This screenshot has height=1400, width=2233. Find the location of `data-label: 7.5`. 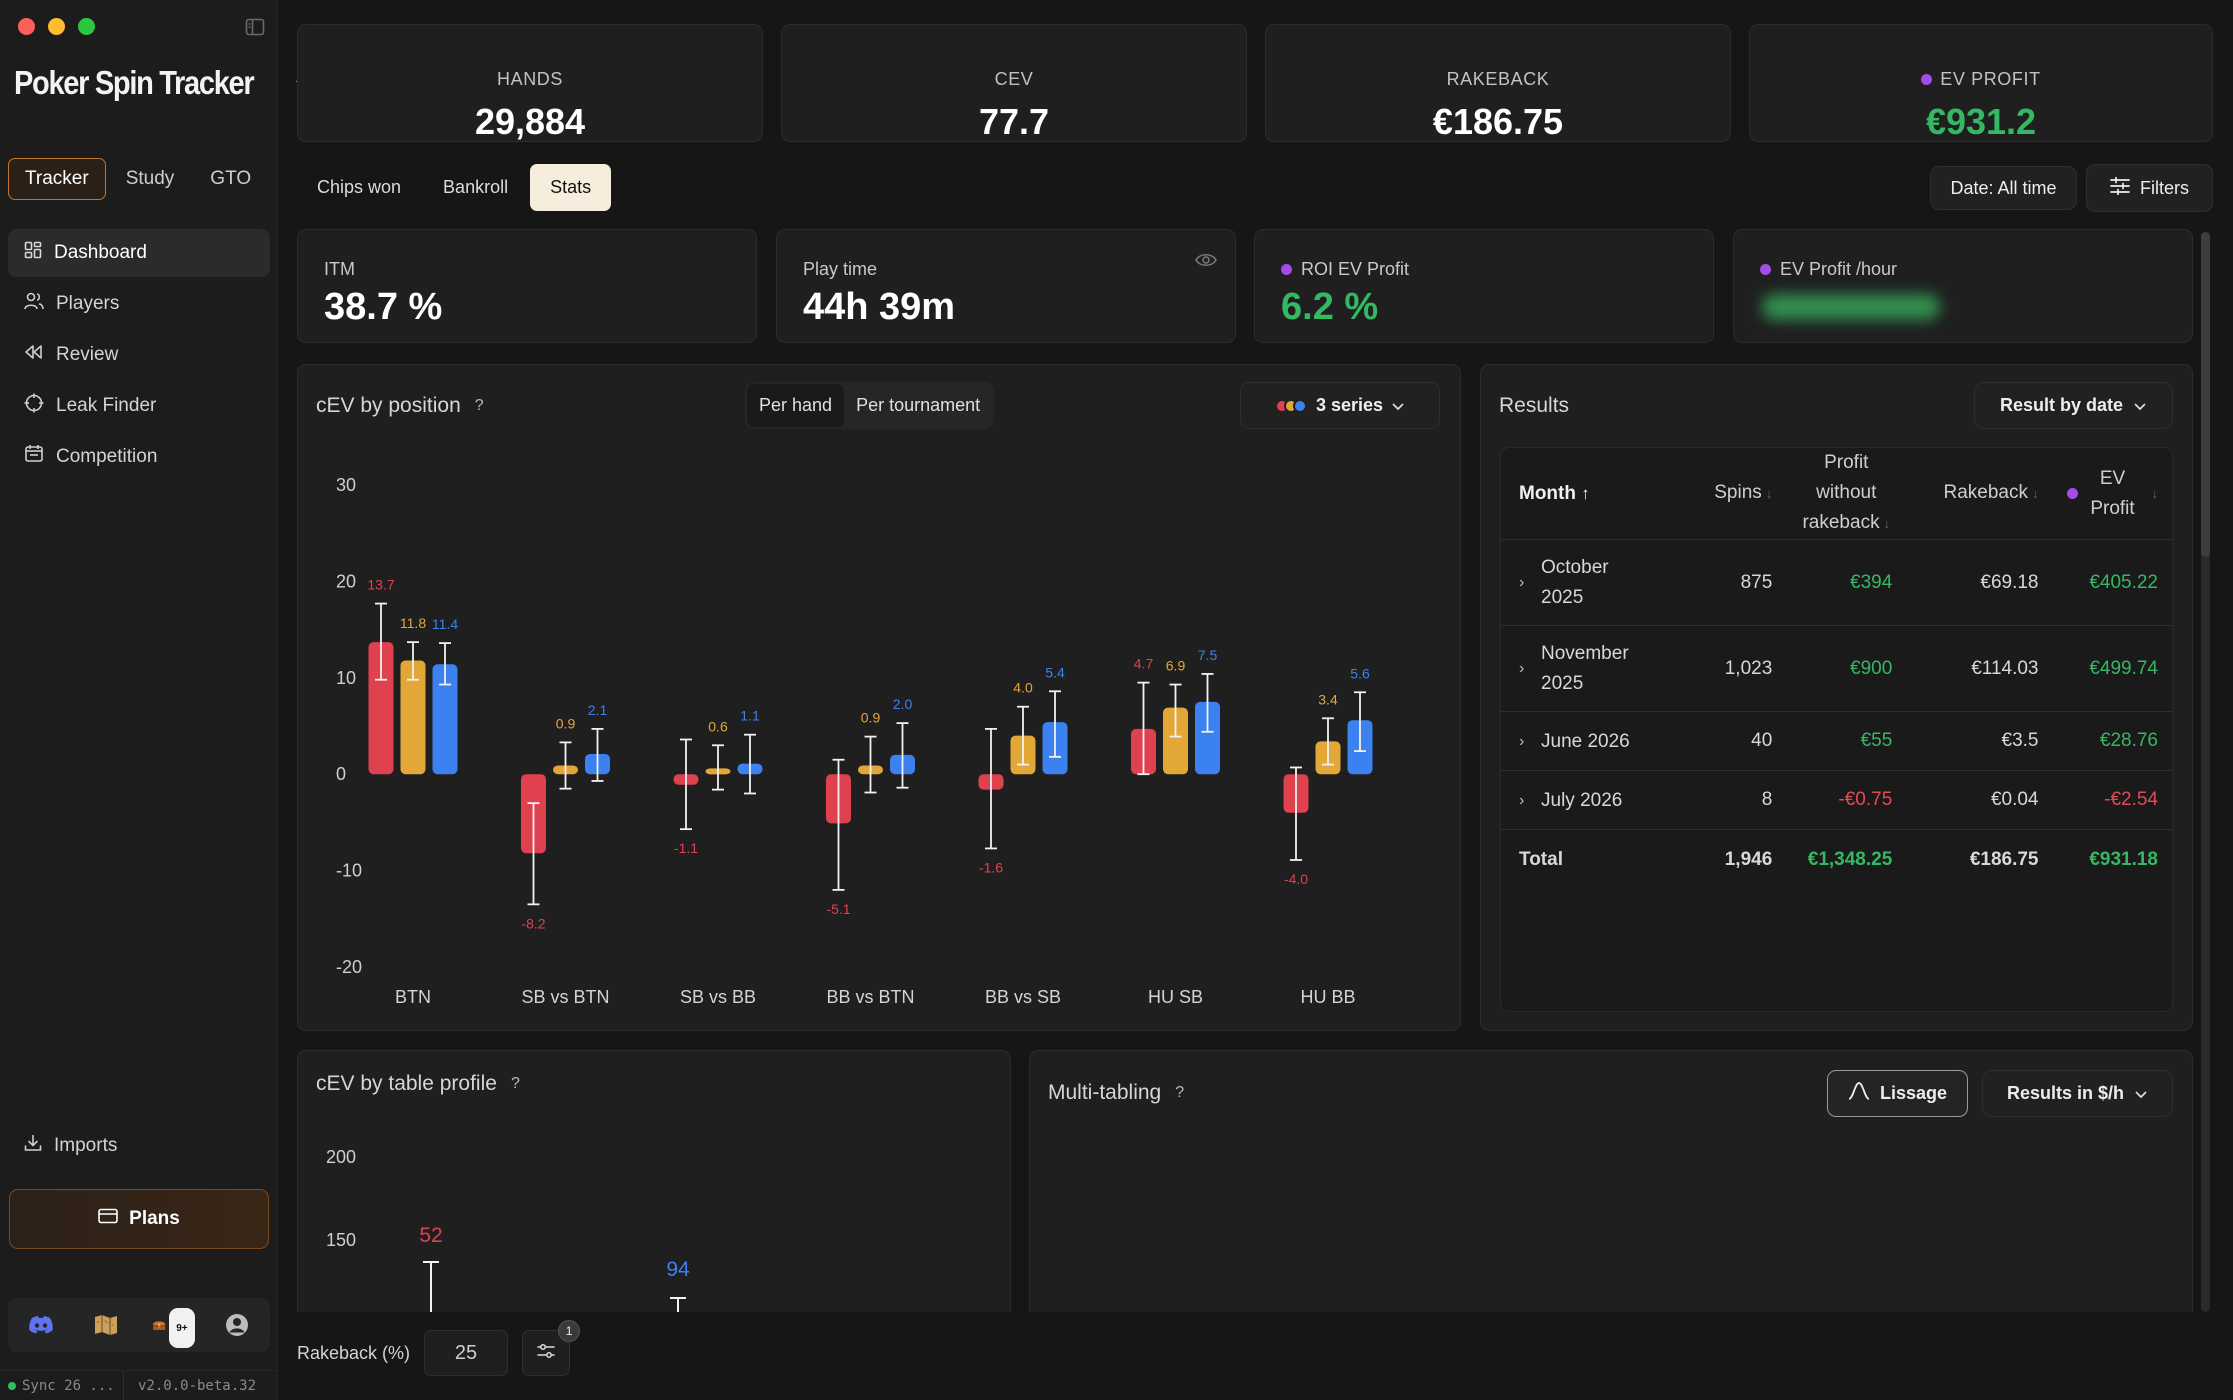

data-label: 7.5 is located at coordinates (1208, 655).